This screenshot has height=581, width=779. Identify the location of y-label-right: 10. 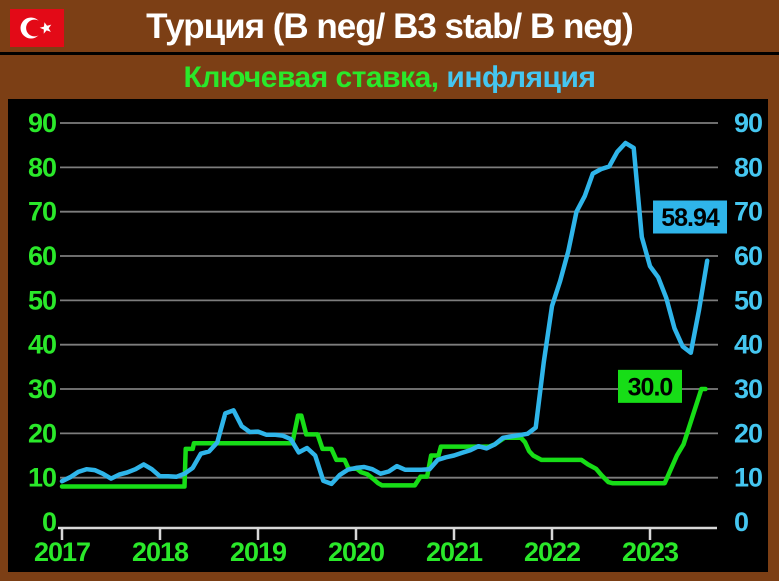
(748, 478).